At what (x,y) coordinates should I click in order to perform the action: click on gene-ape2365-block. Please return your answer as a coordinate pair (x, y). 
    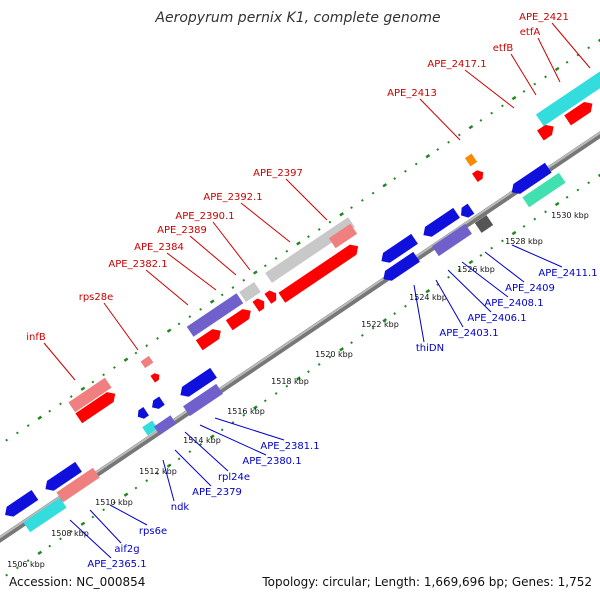
    Looking at the image, I should click on (45, 515).